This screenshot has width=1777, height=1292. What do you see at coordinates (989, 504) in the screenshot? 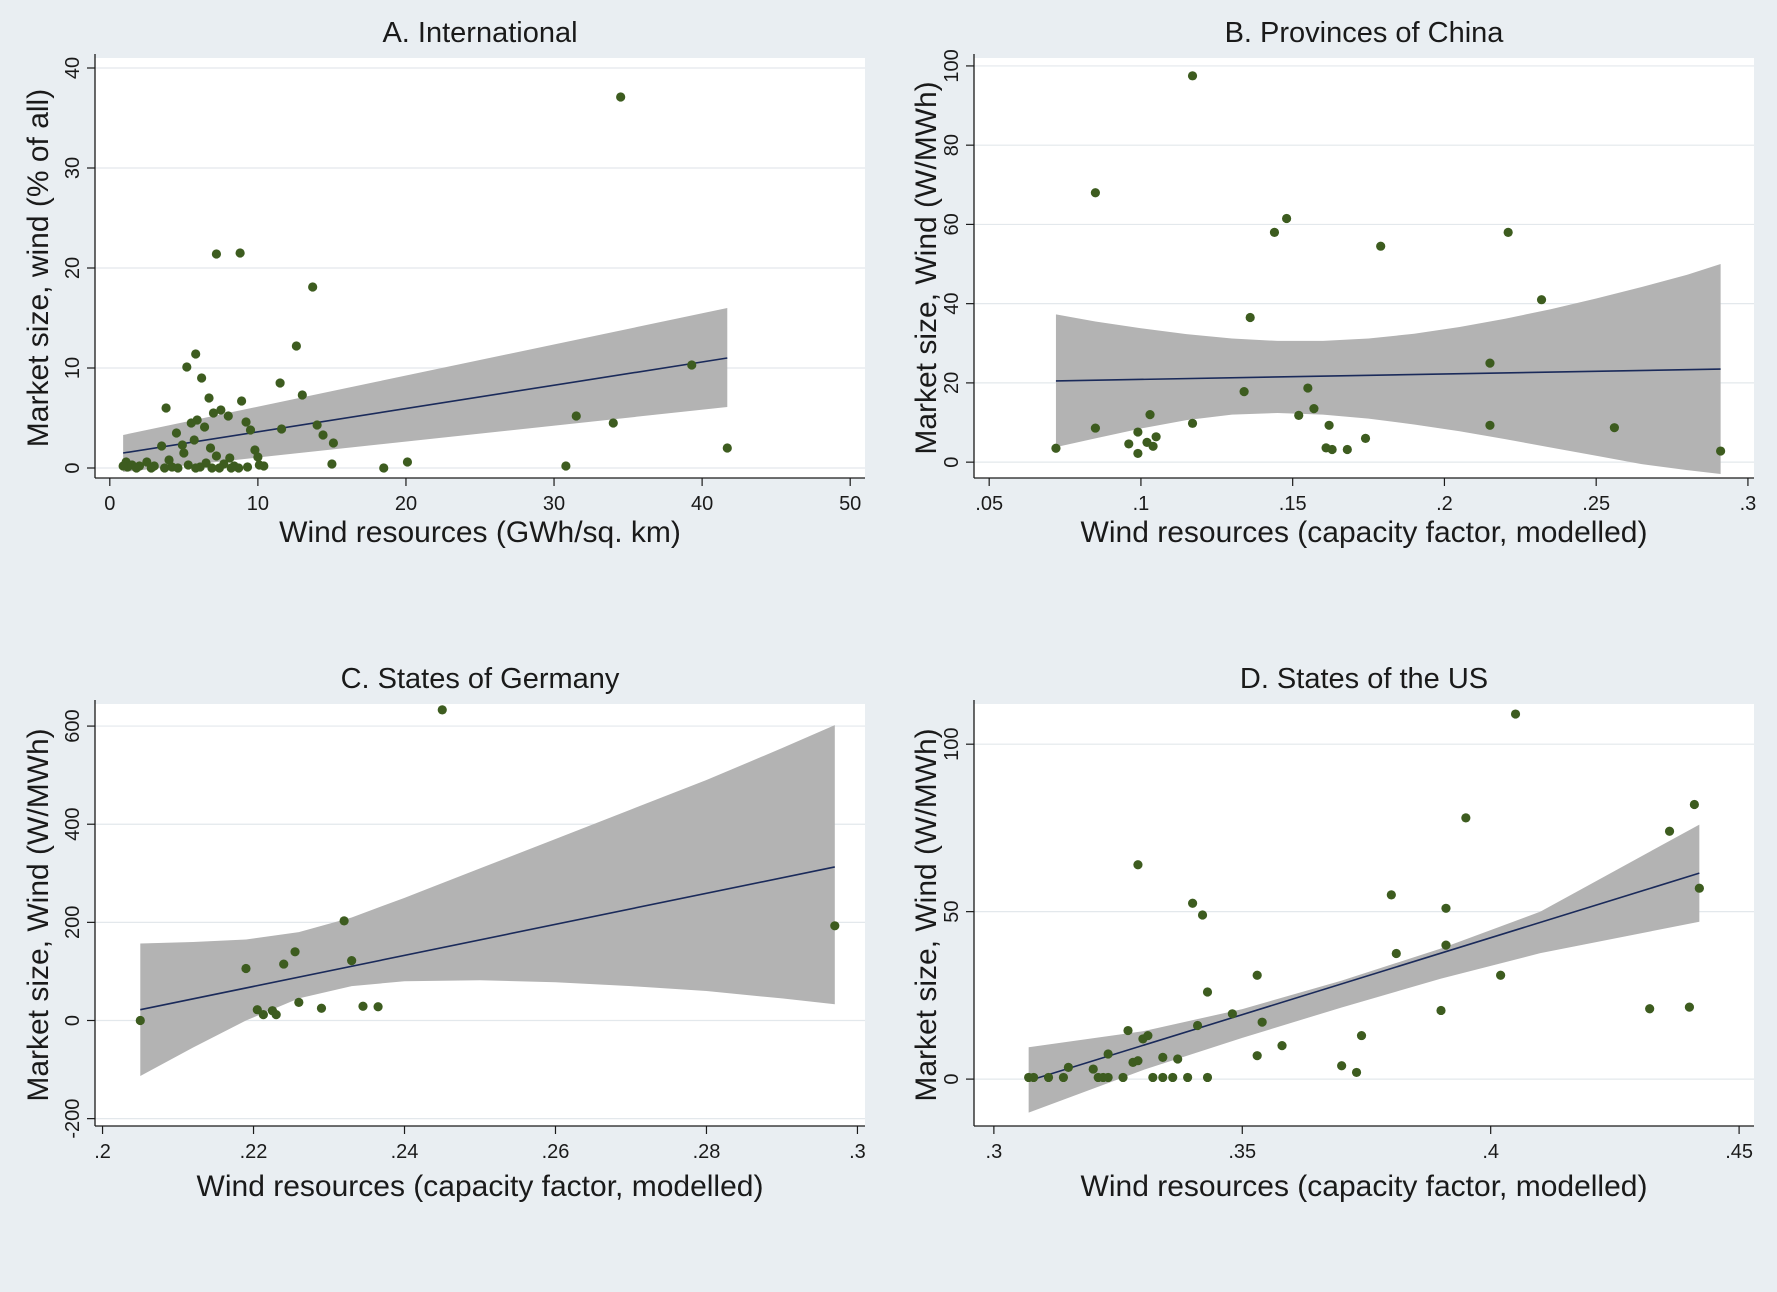
I see `x-tick-label: .05` at bounding box center [989, 504].